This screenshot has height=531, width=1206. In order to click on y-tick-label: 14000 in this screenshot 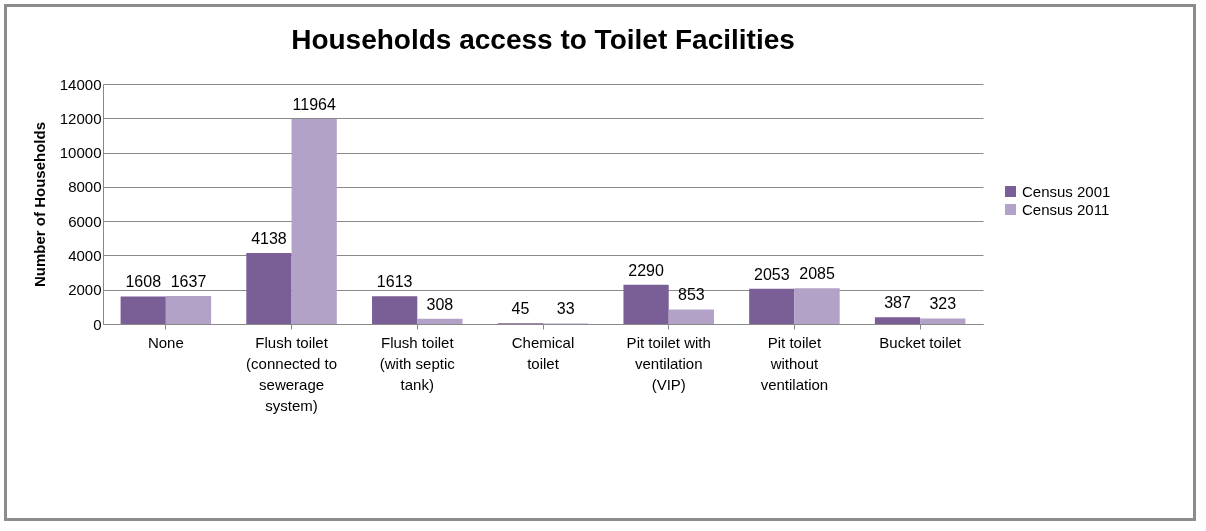, I will do `click(80, 84)`.